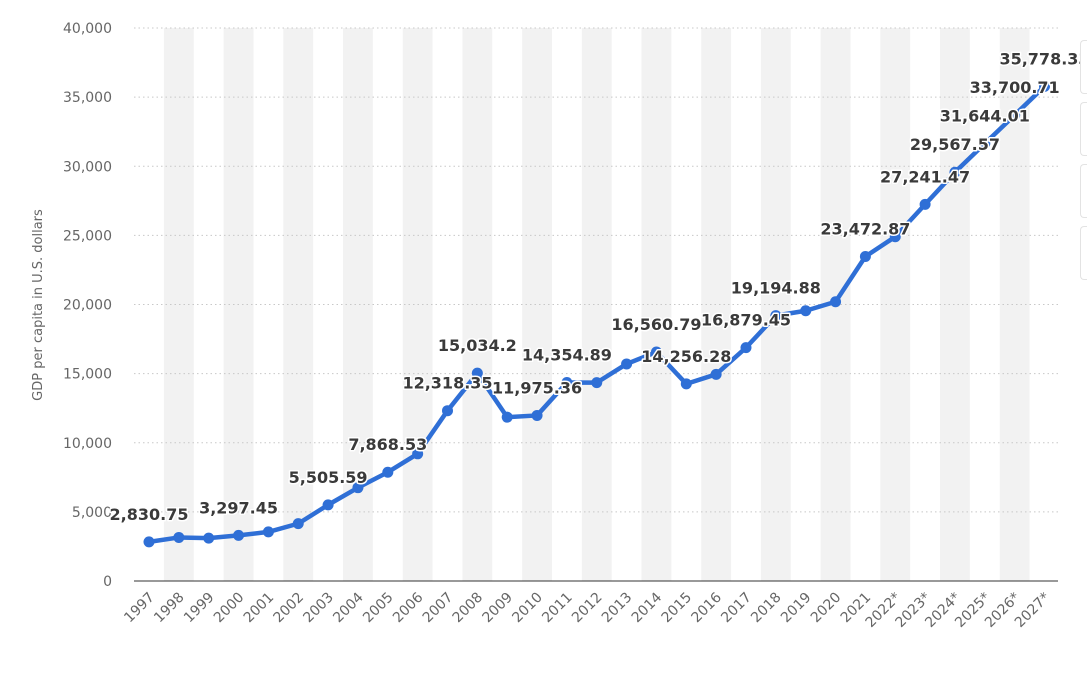  Describe the element at coordinates (107, 582) in the screenshot. I see `y-tick-label: 0` at that location.